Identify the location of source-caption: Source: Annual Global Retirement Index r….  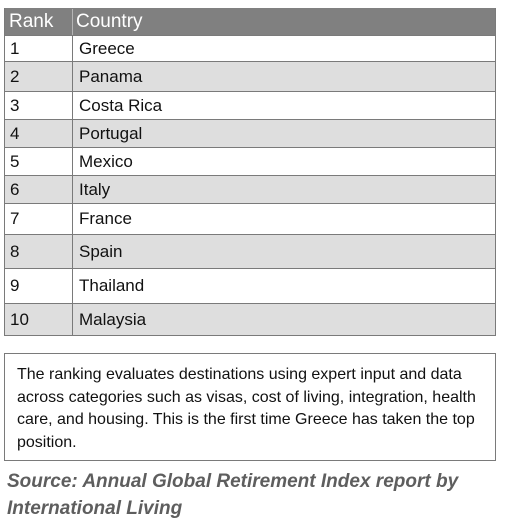
(233, 495).